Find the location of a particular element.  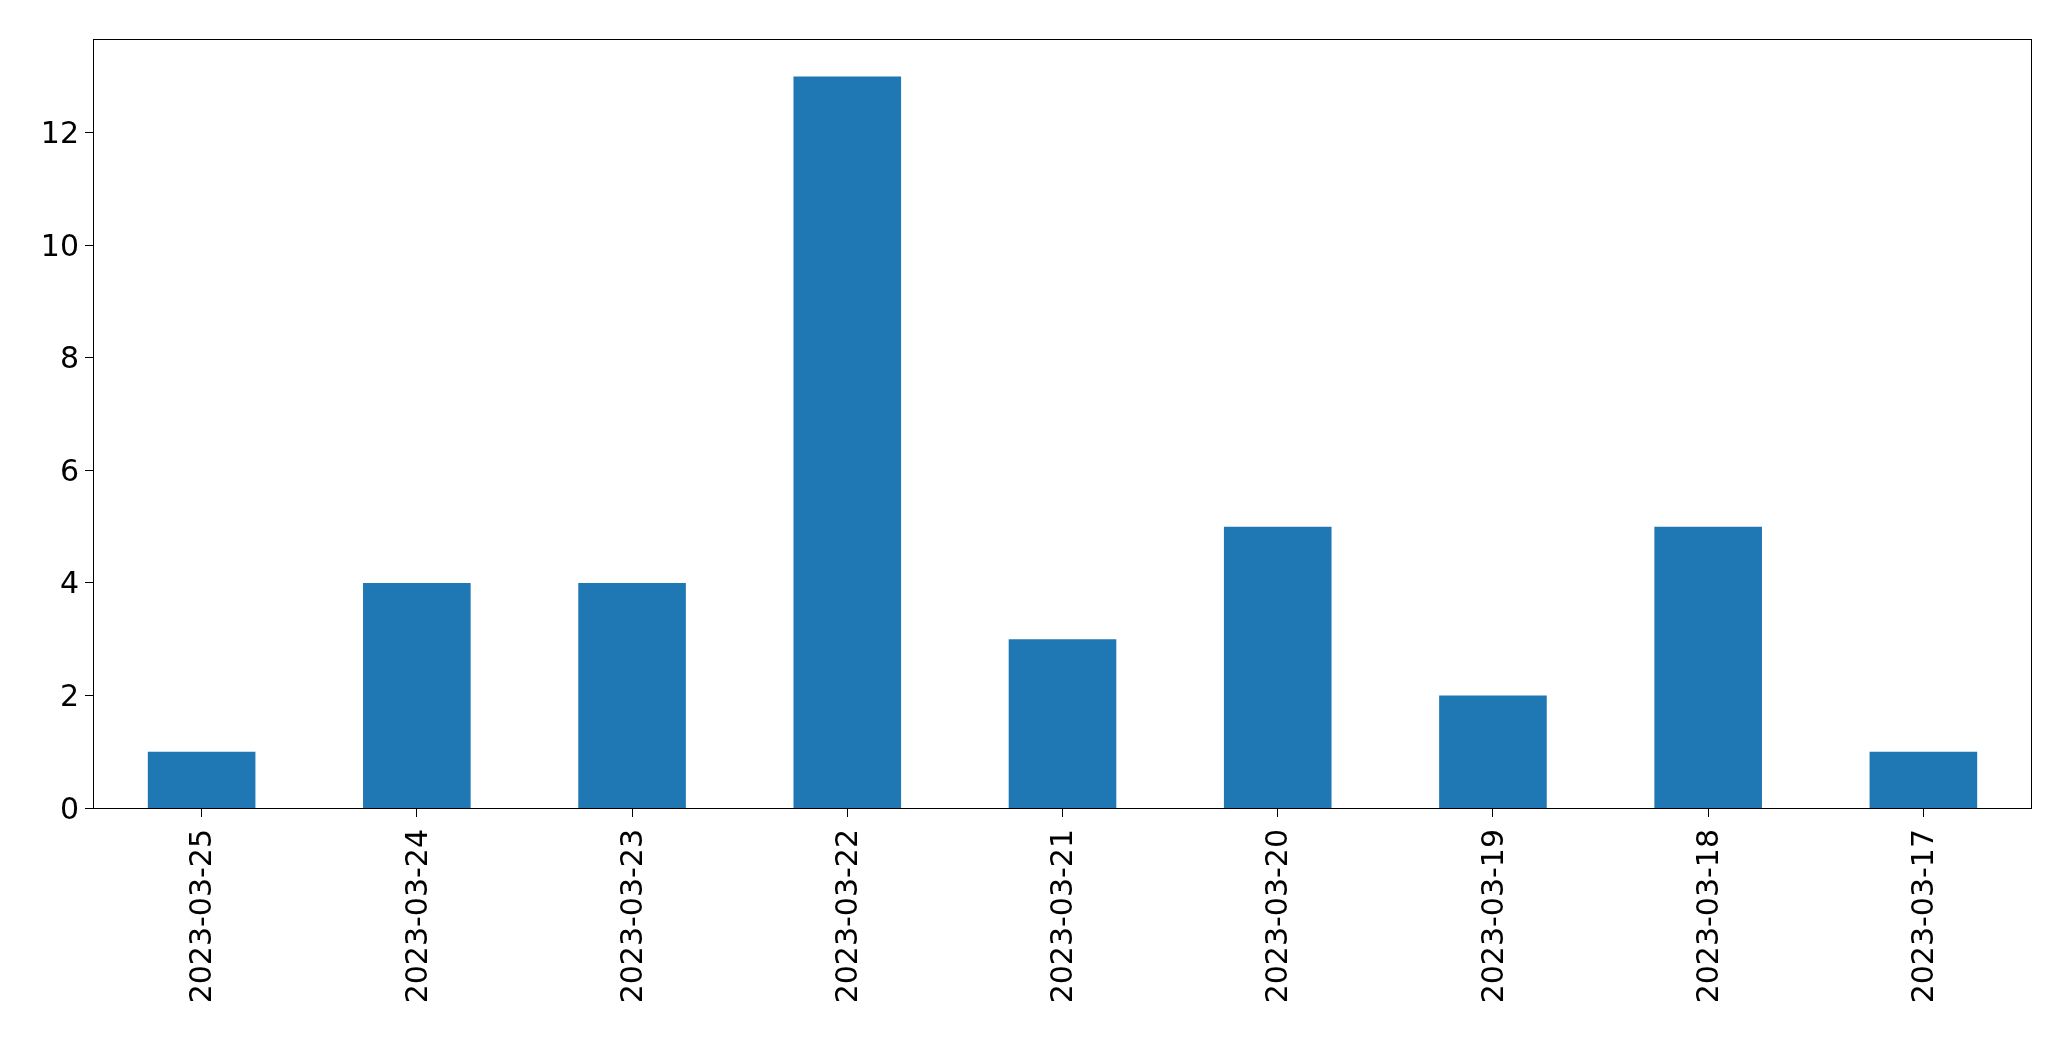

x-tick-label: 2023-03-18 is located at coordinates (1707, 916).